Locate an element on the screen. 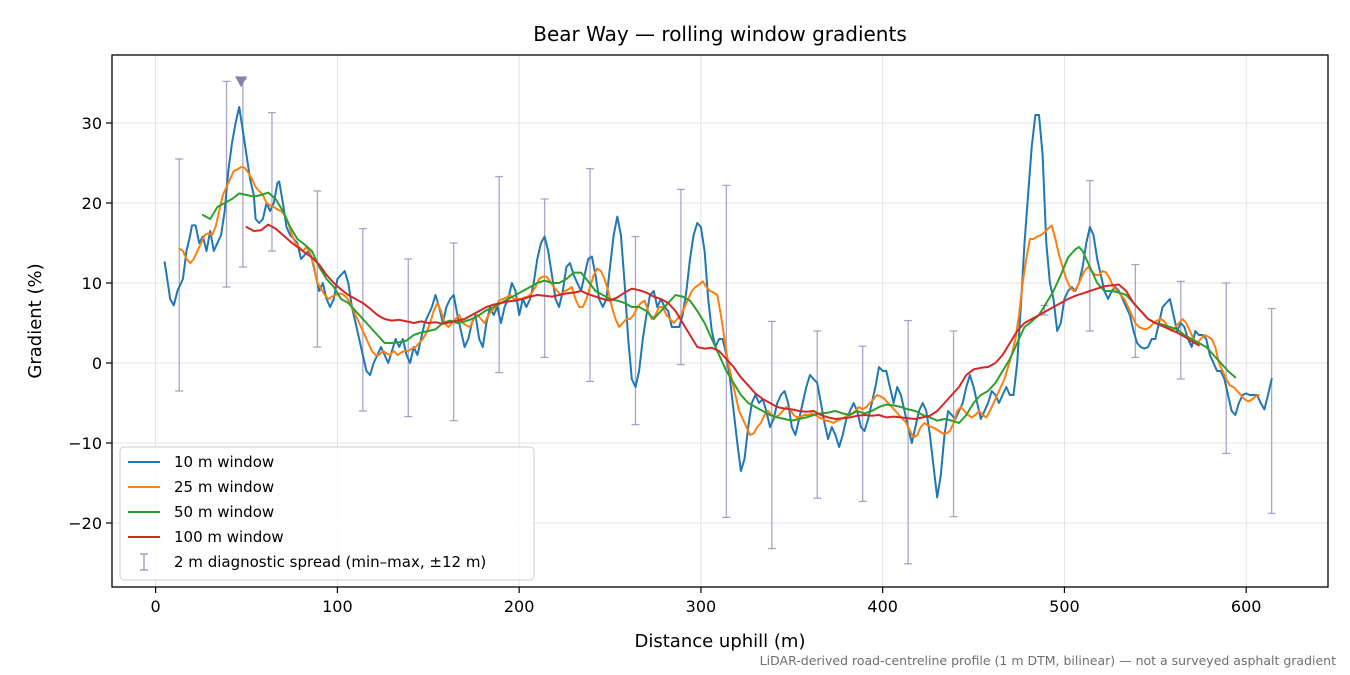 Image resolution: width=1350 pixels, height=675 pixels. y-axis-label: Gradient (%) is located at coordinates (35, 320).